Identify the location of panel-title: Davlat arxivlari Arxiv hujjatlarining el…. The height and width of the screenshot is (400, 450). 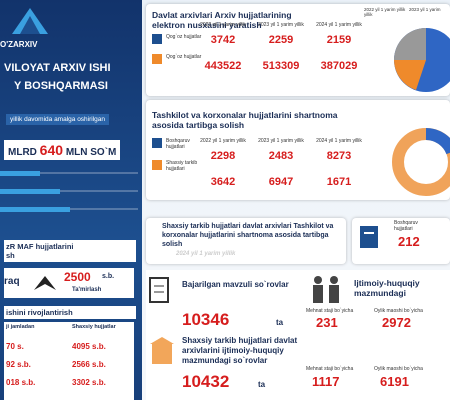
(222, 20).